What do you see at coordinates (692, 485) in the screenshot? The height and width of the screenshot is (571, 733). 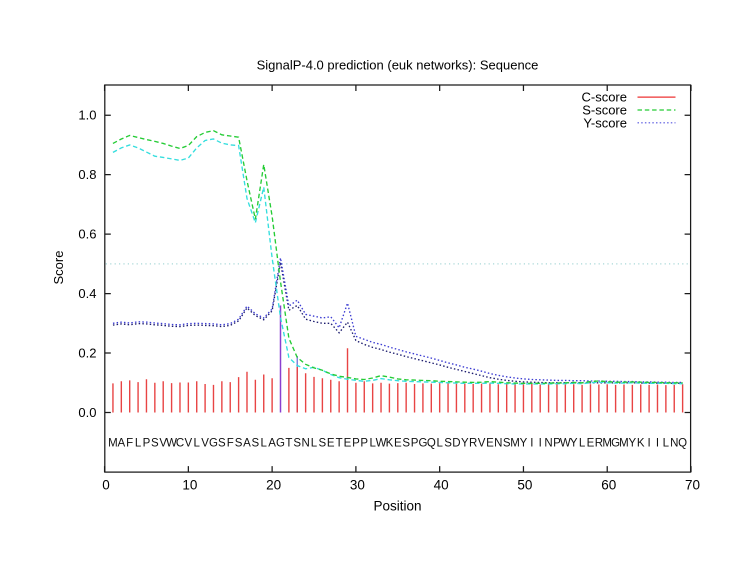 I see `svg-text: 70` at bounding box center [692, 485].